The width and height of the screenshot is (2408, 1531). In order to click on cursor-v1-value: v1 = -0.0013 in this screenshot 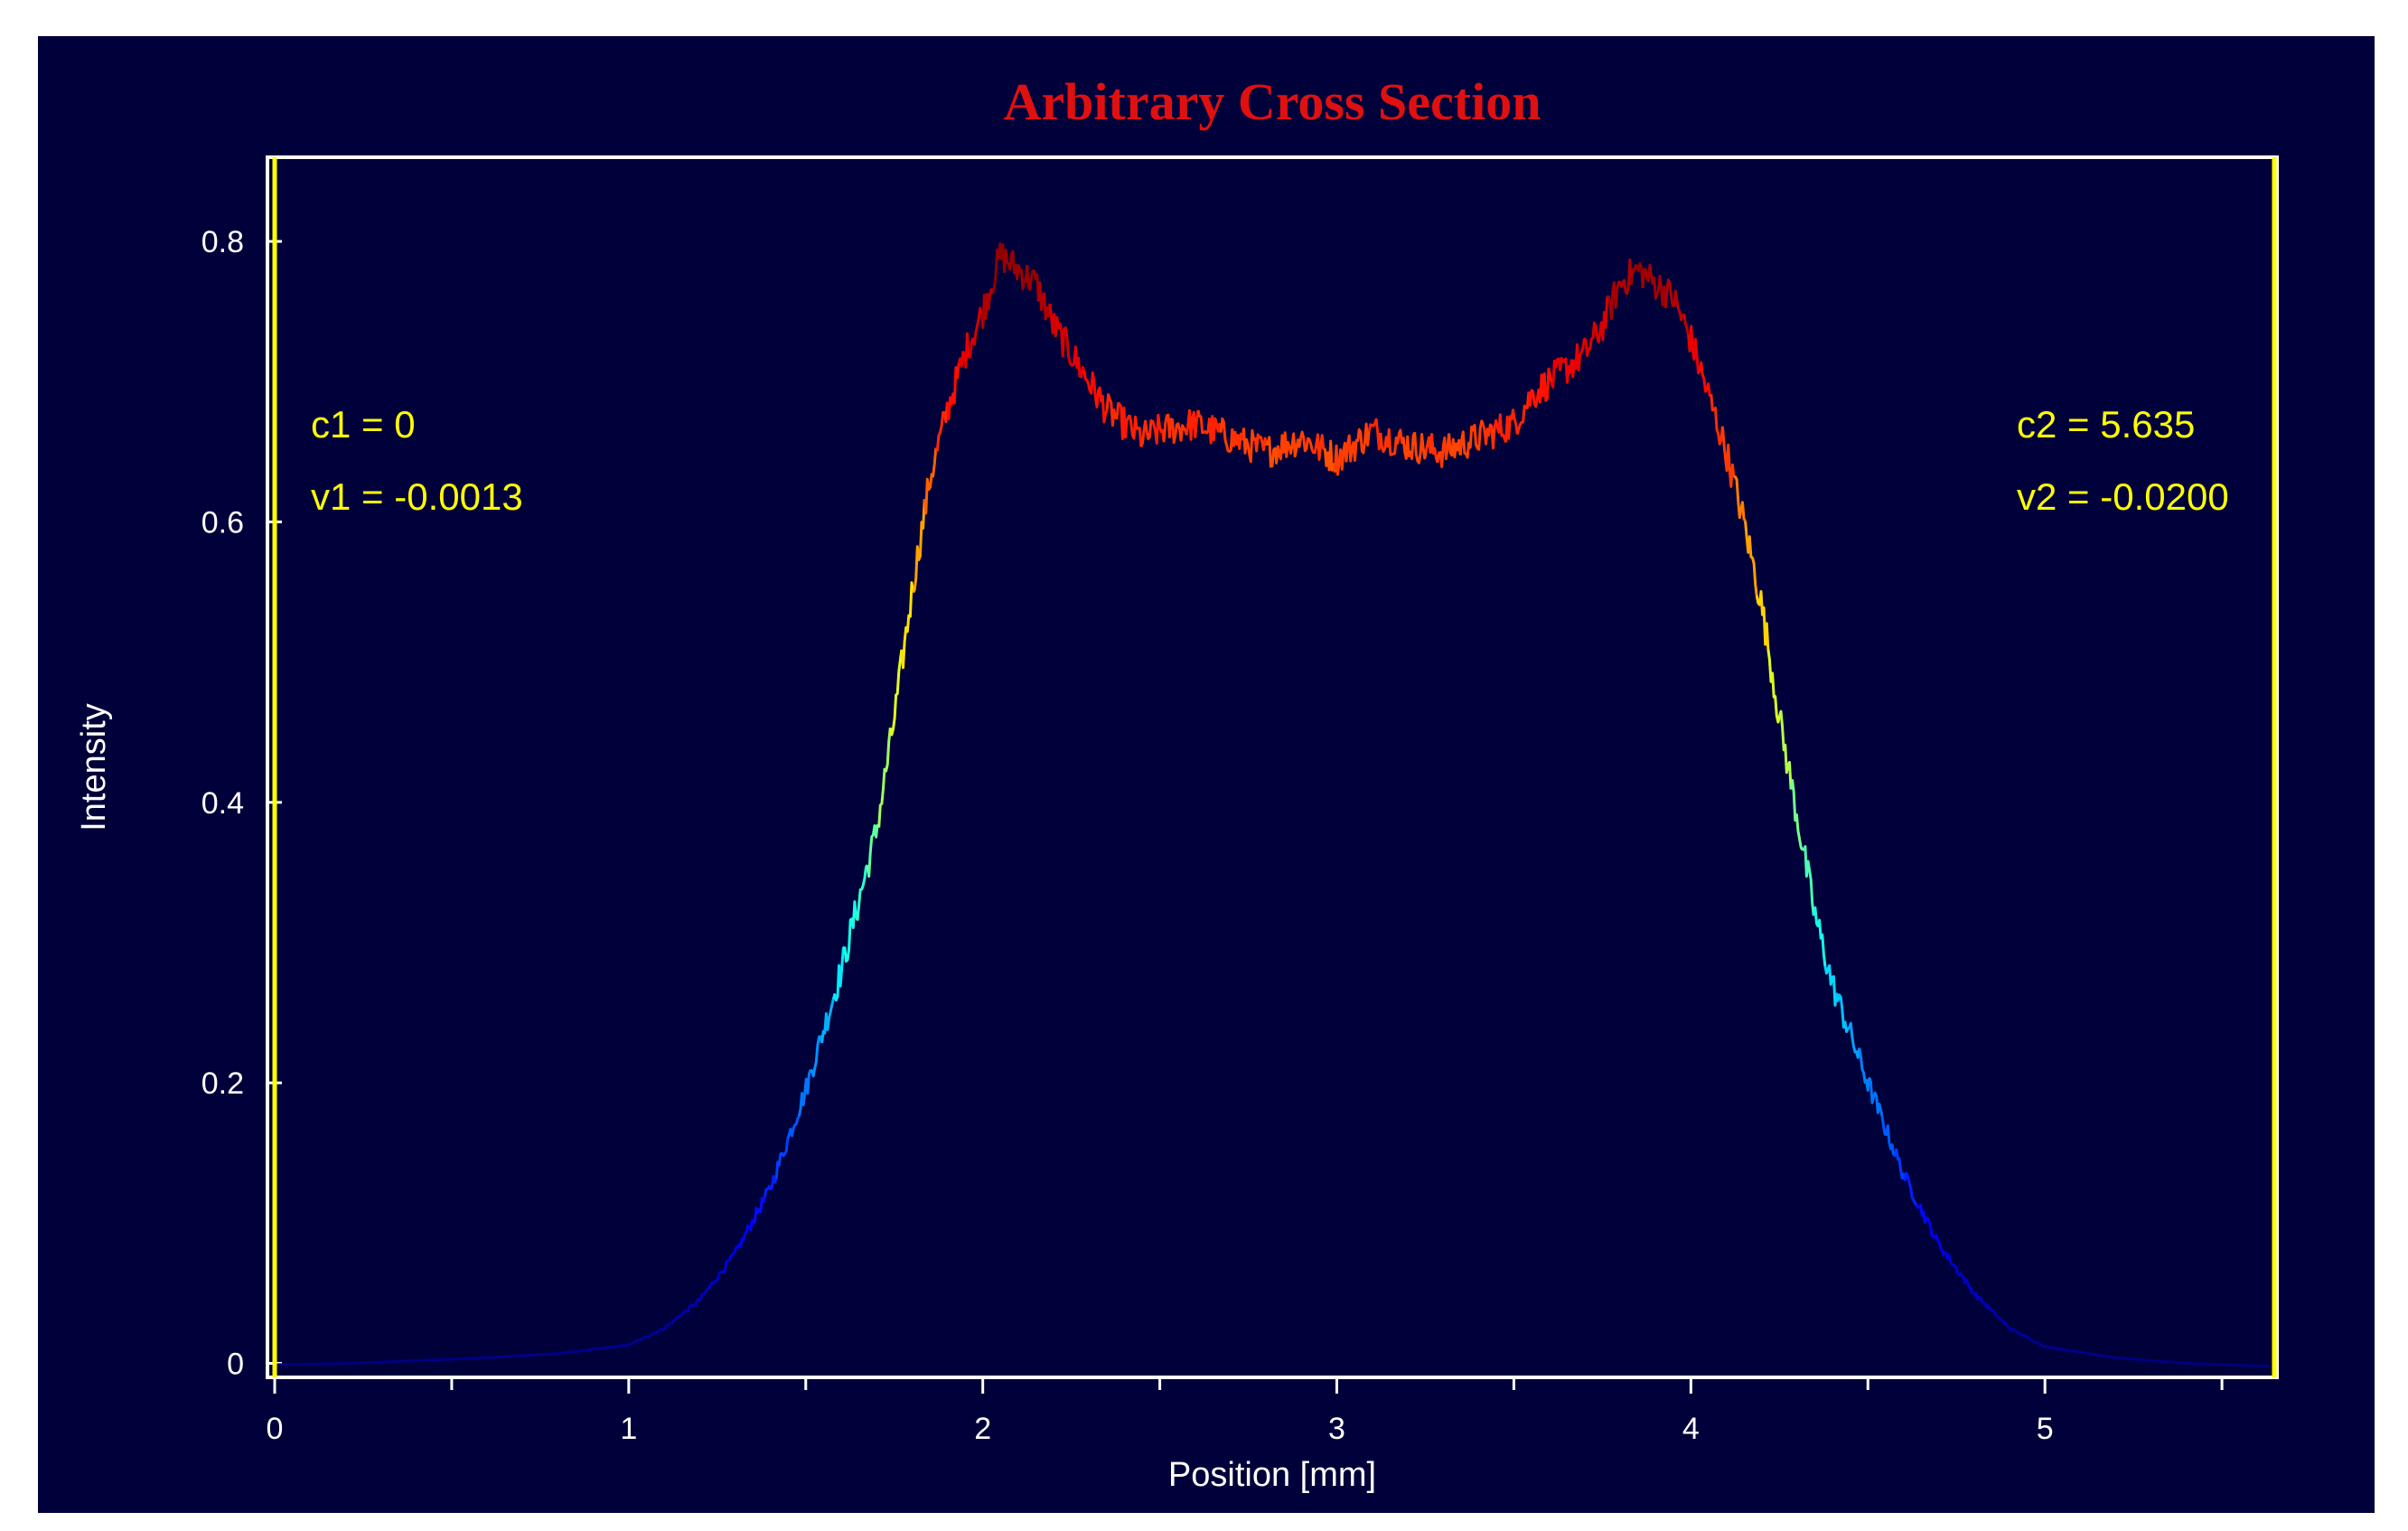, I will do `click(417, 497)`.